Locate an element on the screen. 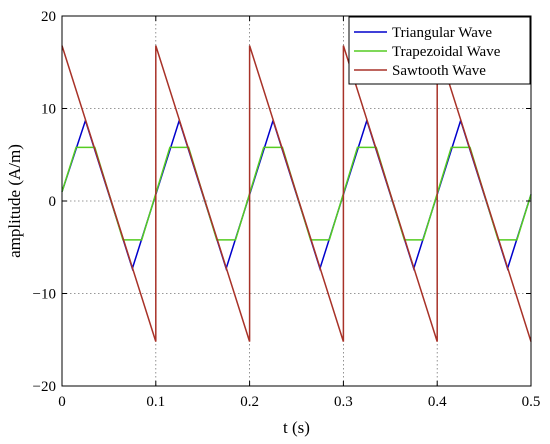 The height and width of the screenshot is (444, 550). x-tick-label: 0.2 is located at coordinates (249, 402).